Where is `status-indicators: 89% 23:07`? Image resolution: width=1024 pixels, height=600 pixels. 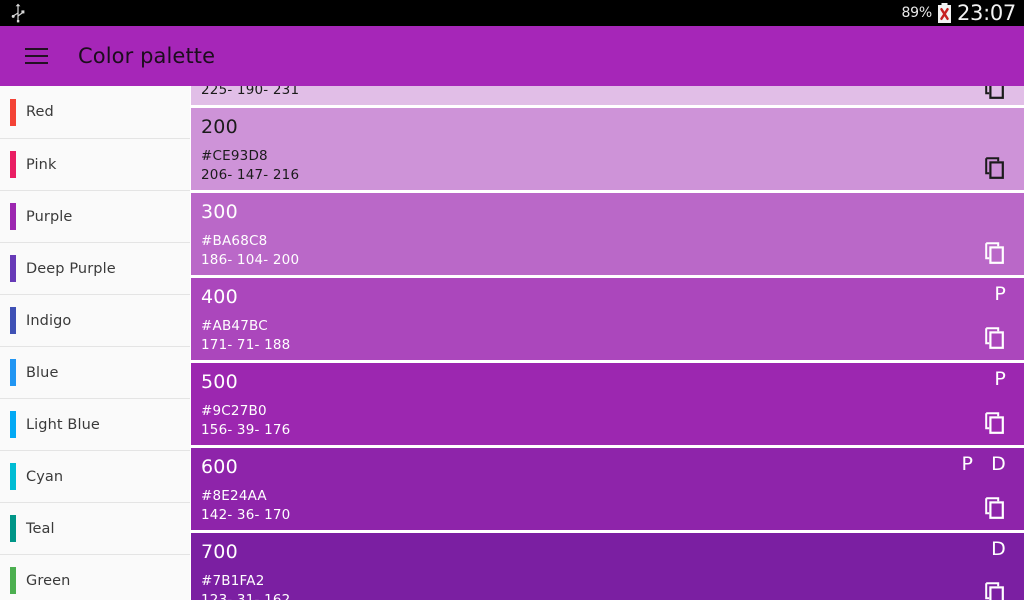 status-indicators: 89% 23:07 is located at coordinates (958, 12).